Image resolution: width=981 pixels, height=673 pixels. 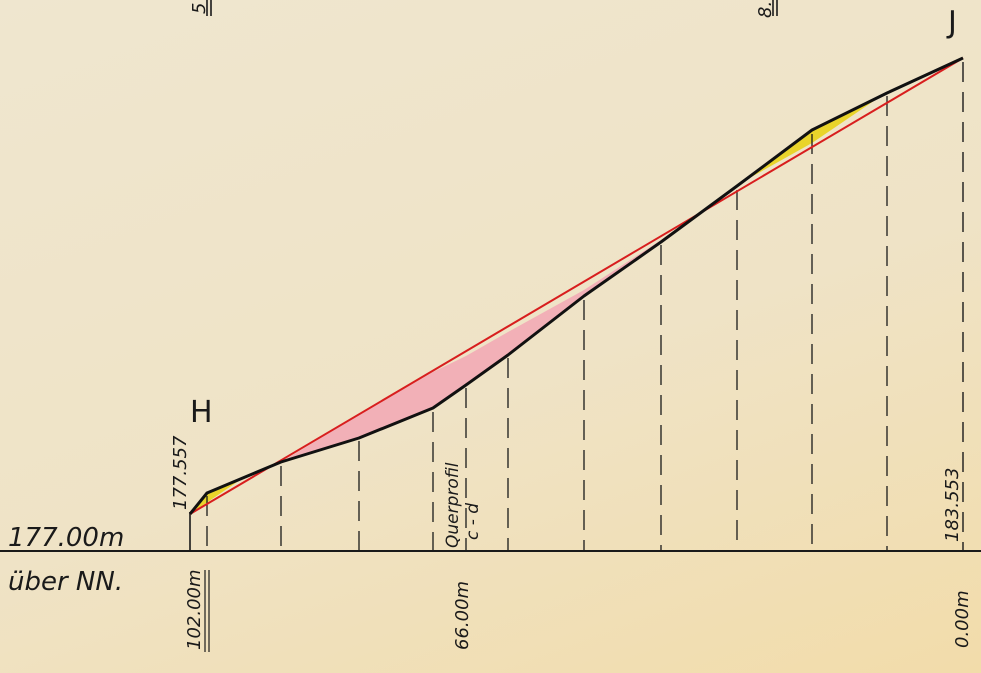 What do you see at coordinates (962, 619) in the screenshot?
I see `distance-label-end: 0.00m` at bounding box center [962, 619].